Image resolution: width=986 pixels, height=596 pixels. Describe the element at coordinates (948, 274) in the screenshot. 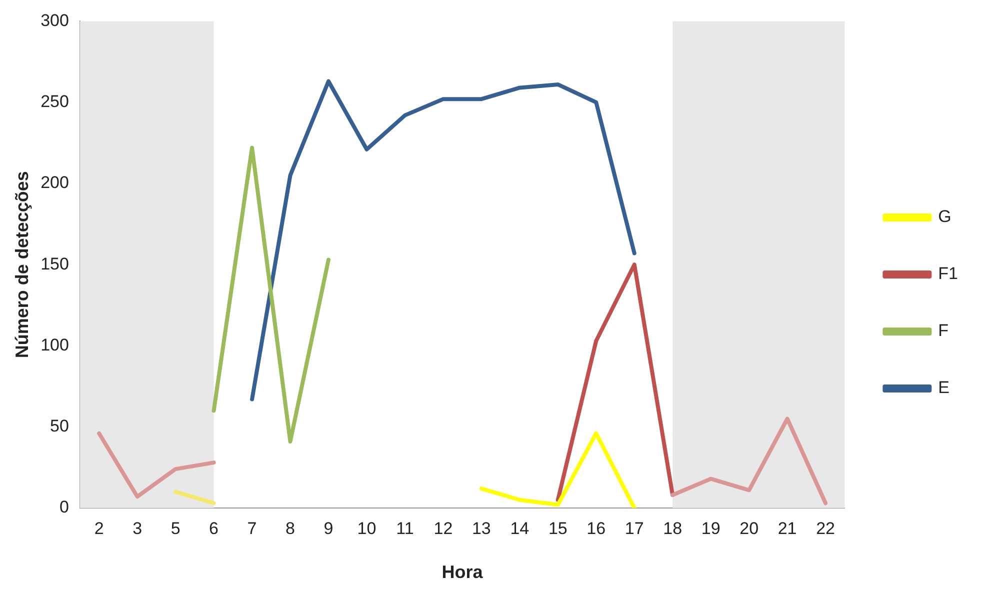

I see `legend-label: F1` at that location.